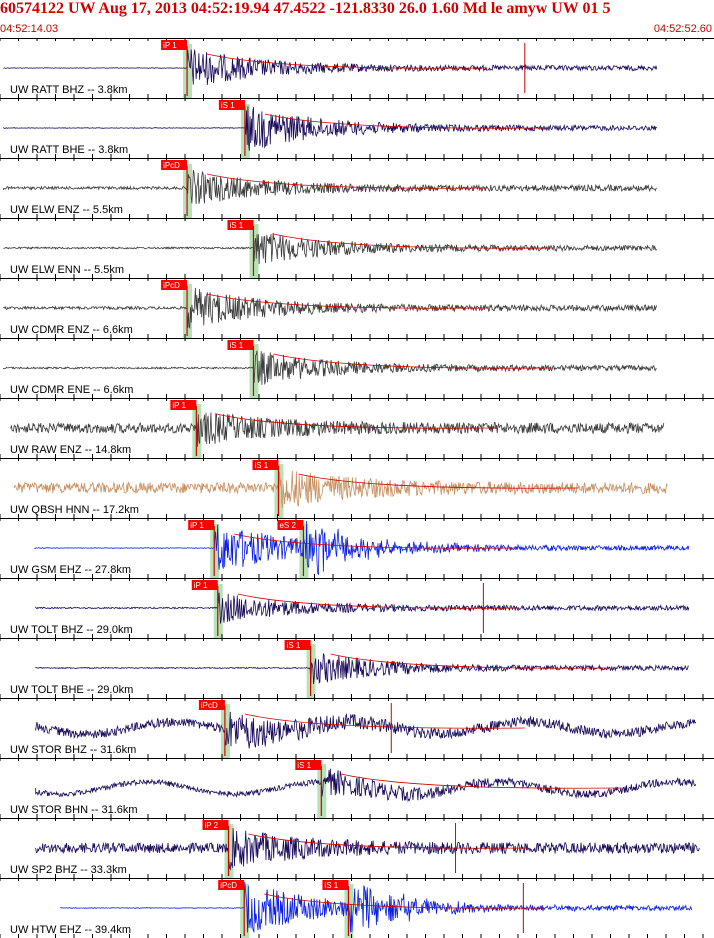  I want to click on trace-label: UW HTW EHZ -- 39.4km, so click(70, 930).